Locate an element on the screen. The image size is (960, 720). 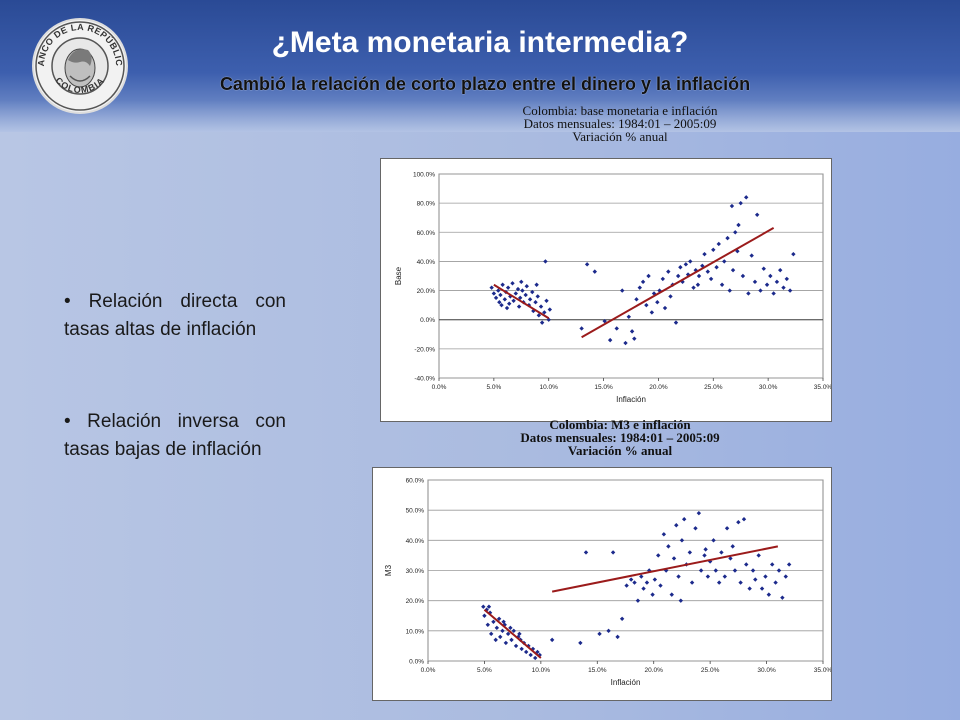
chart1-plot-area is located at coordinates (631, 276).